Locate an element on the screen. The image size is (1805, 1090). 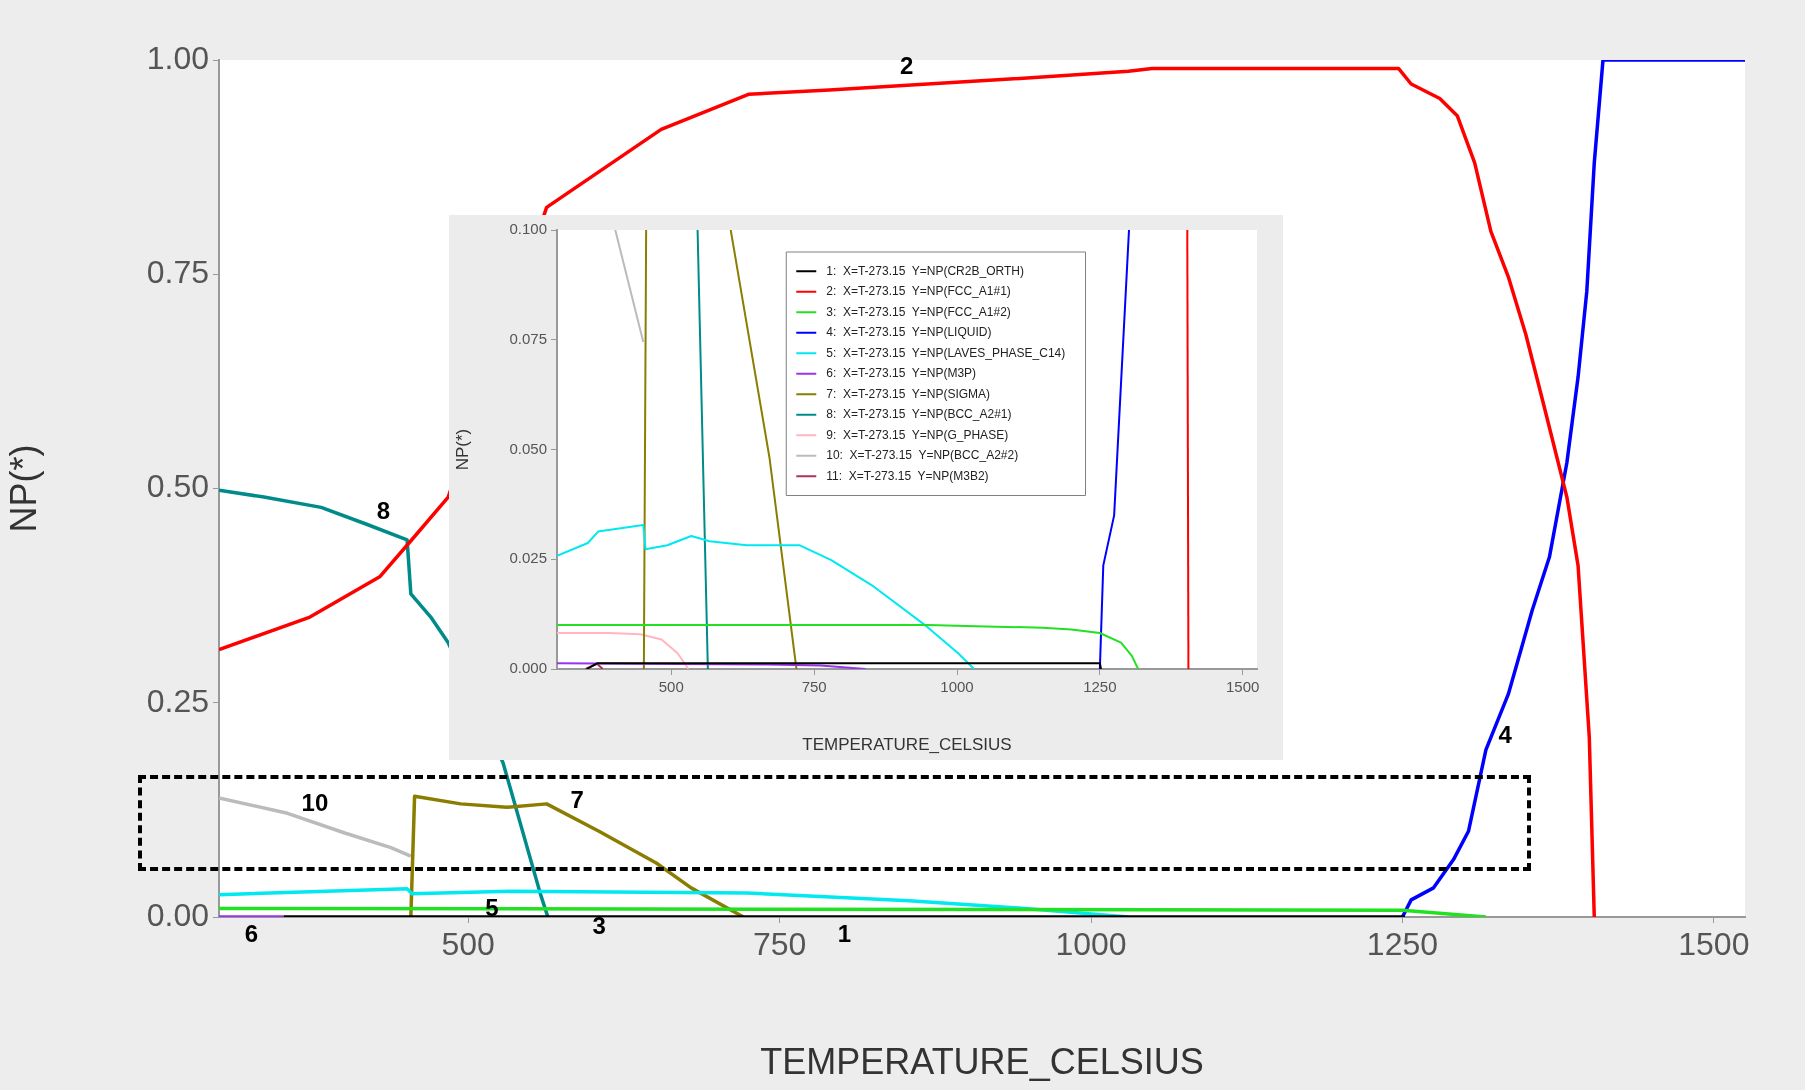
series-label: 1 is located at coordinates (844, 933).